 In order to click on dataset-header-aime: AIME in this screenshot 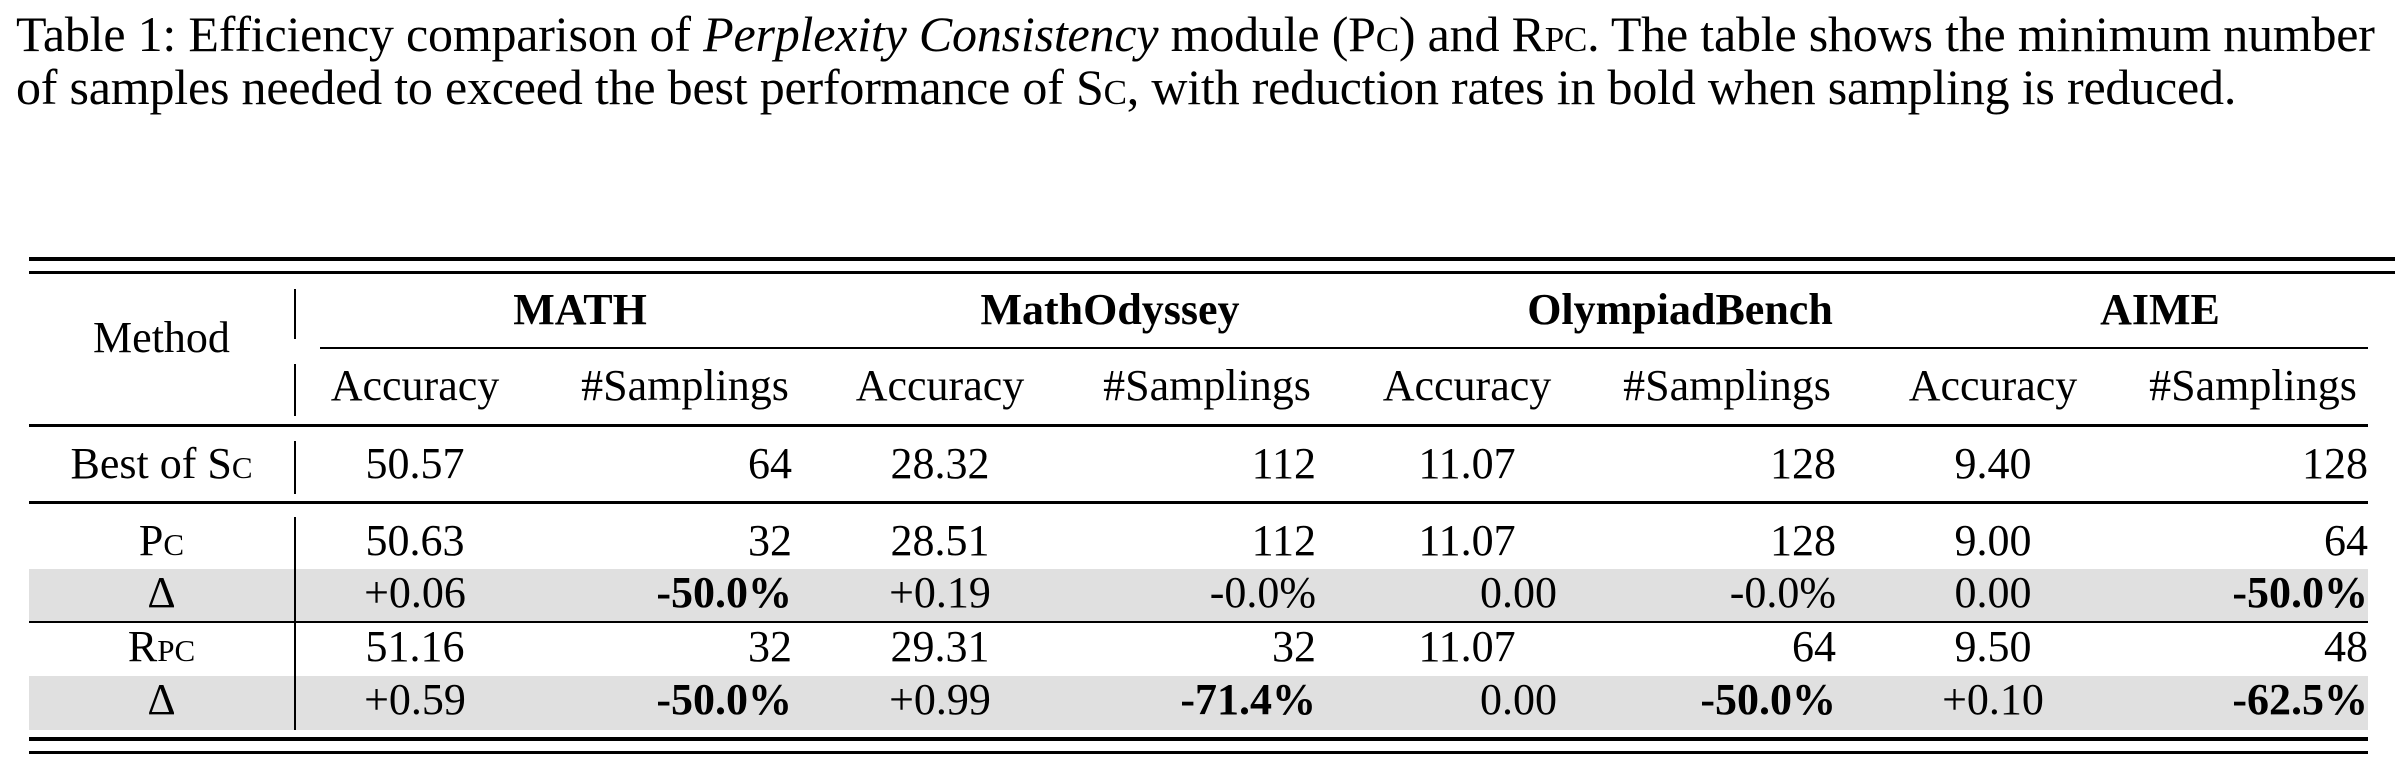, I will do `click(2160, 309)`.